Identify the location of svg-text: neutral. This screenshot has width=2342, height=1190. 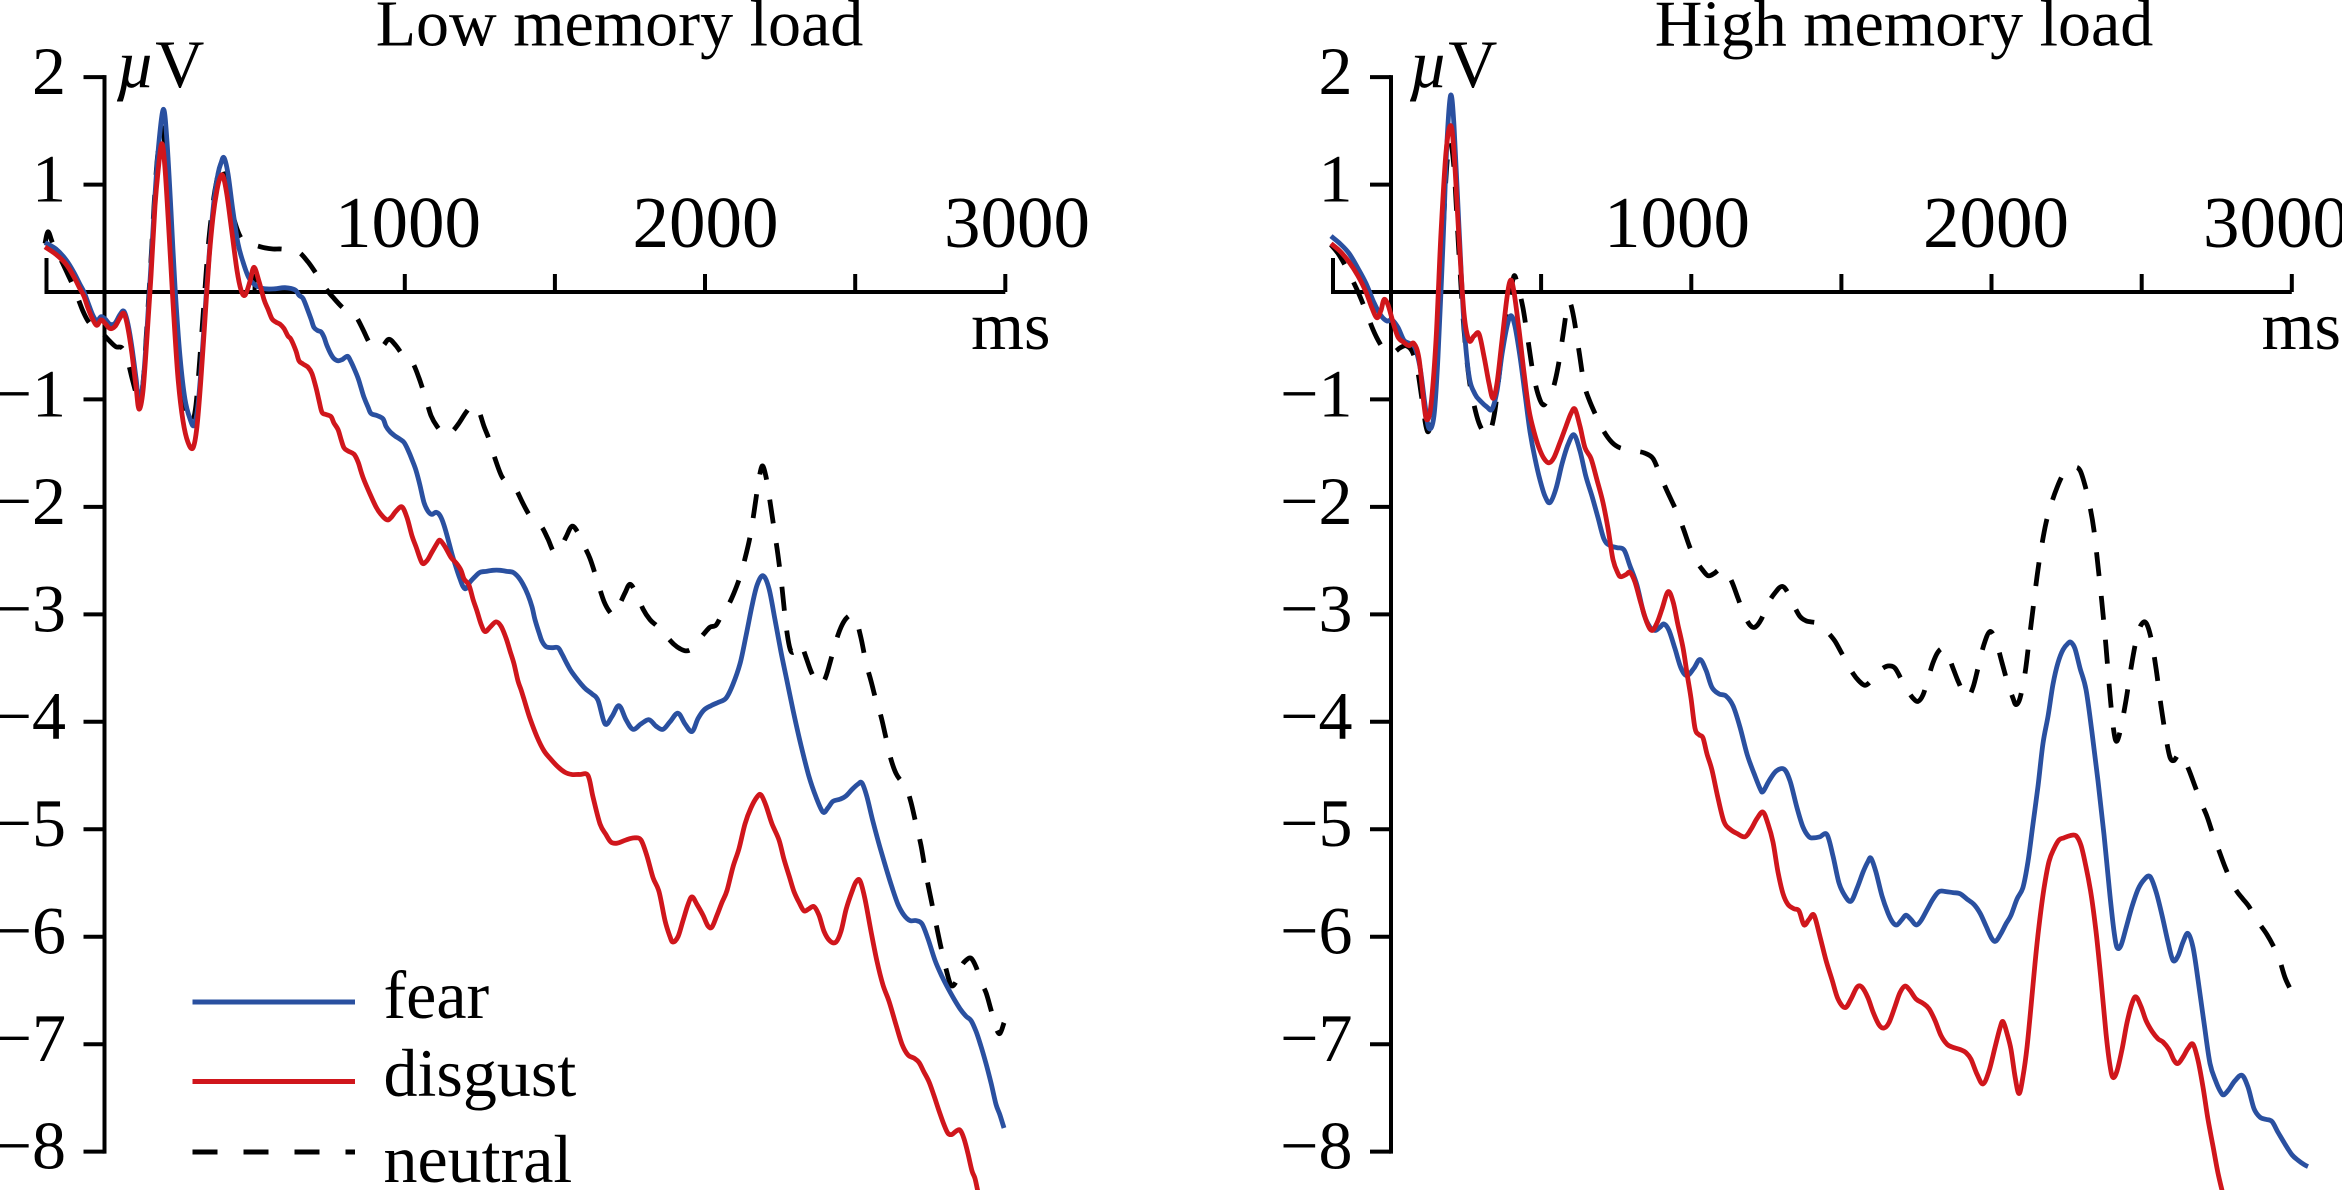
(478, 1155).